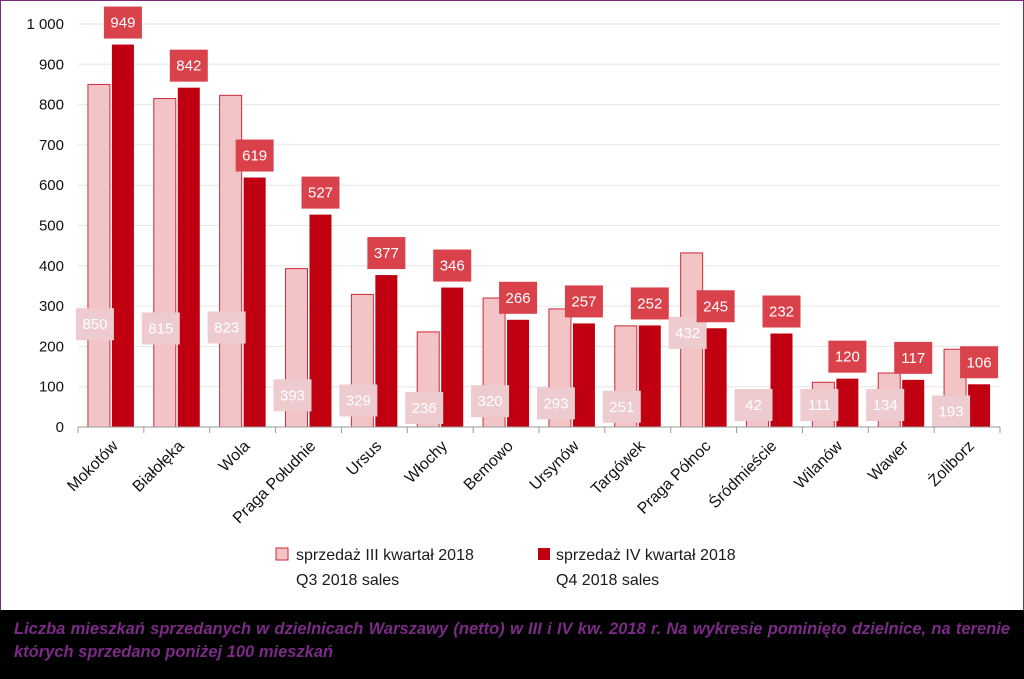  I want to click on data-label-q4: 257, so click(583, 301).